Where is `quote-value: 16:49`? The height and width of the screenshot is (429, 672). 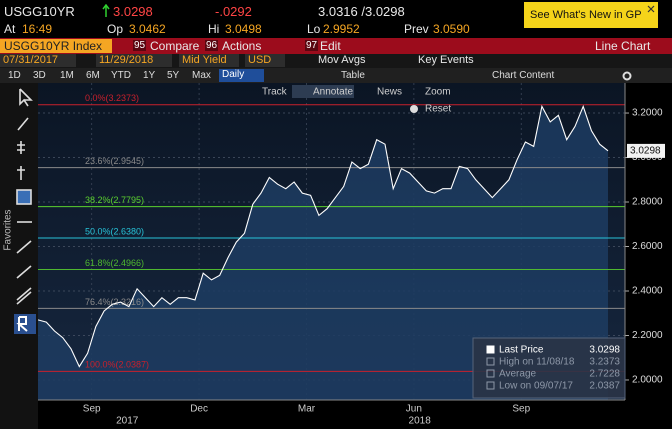
quote-value: 16:49 is located at coordinates (37, 29).